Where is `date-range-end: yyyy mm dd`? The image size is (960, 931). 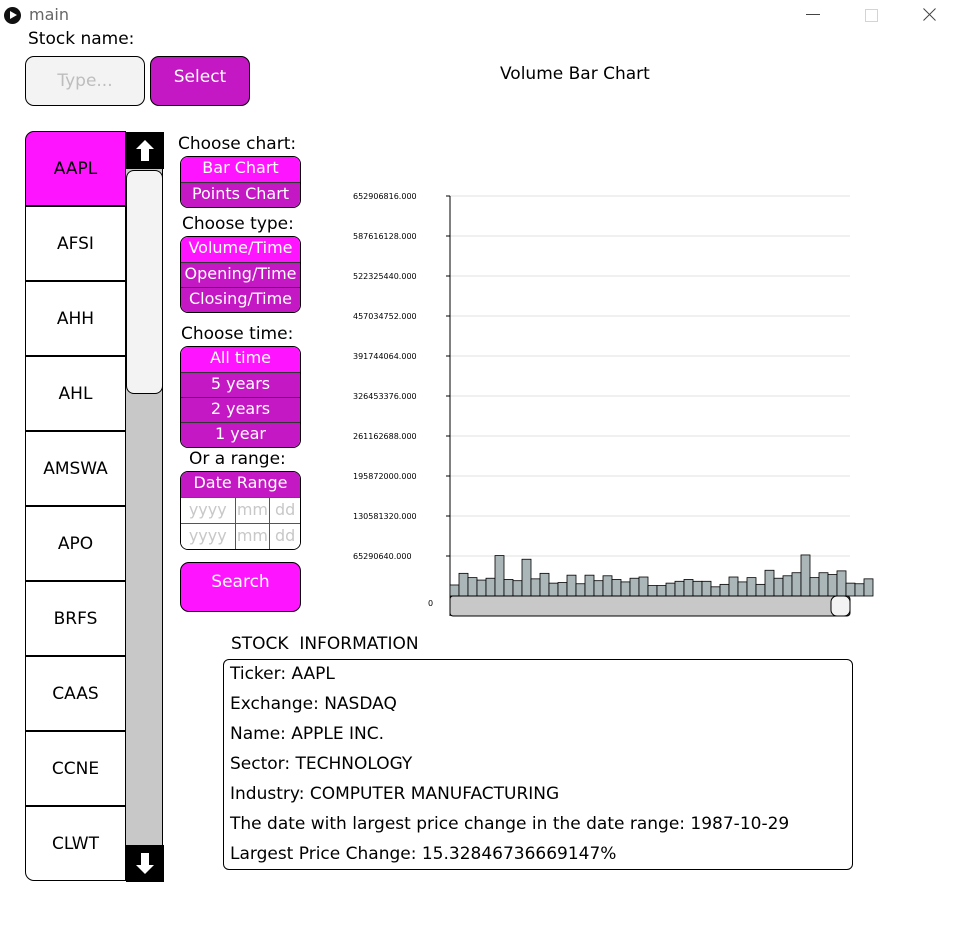
date-range-end: yyyy mm dd is located at coordinates (240, 536).